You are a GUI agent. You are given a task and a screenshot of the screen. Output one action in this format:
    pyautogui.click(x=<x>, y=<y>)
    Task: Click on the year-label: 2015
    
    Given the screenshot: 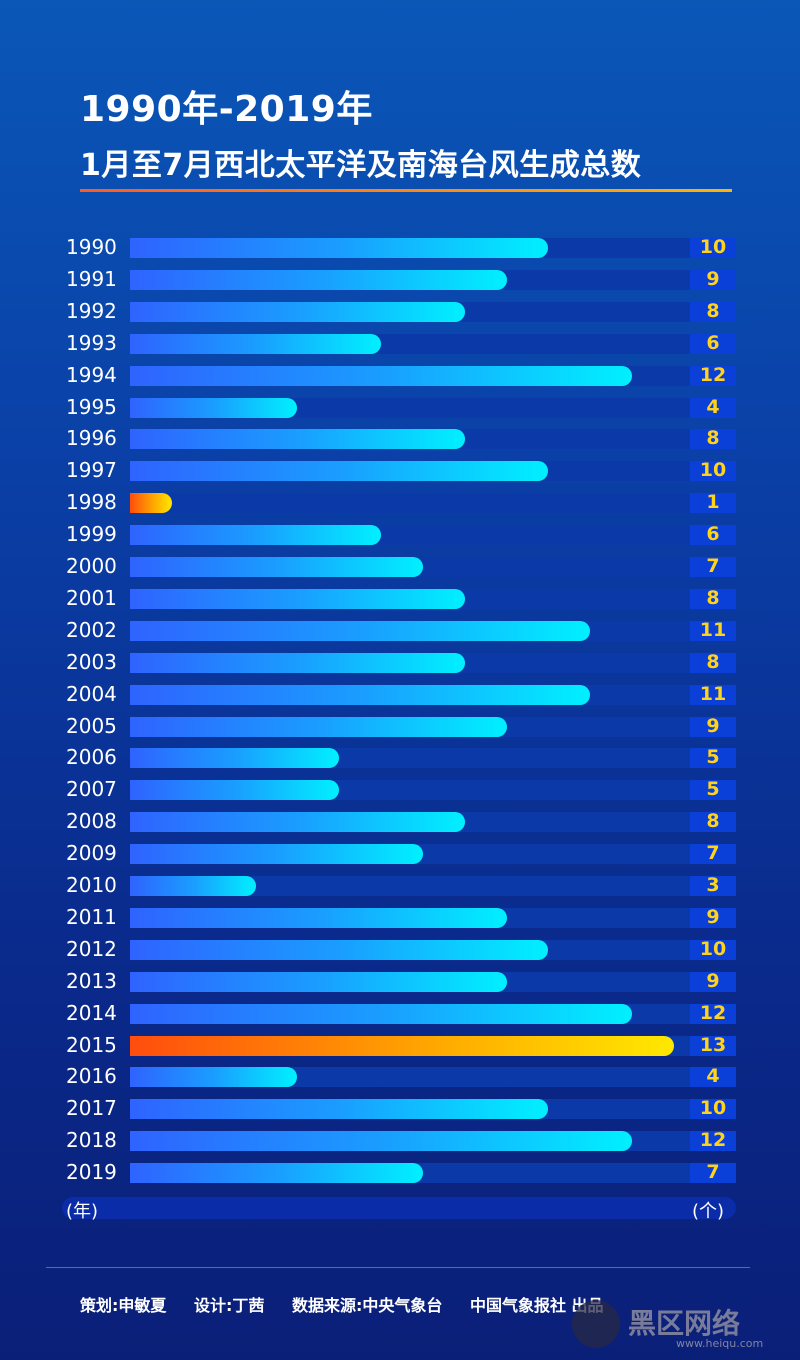 What is the action you would take?
    pyautogui.click(x=91, y=1045)
    